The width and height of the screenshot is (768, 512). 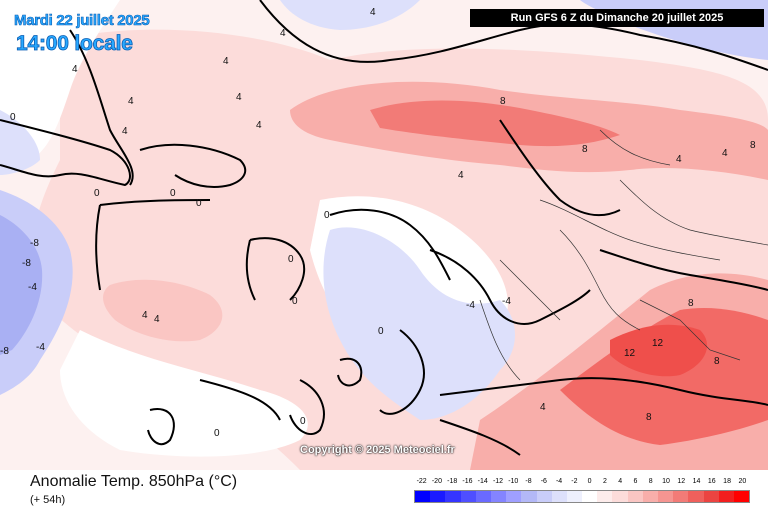 I want to click on color-scale-label: 10, so click(x=666, y=481).